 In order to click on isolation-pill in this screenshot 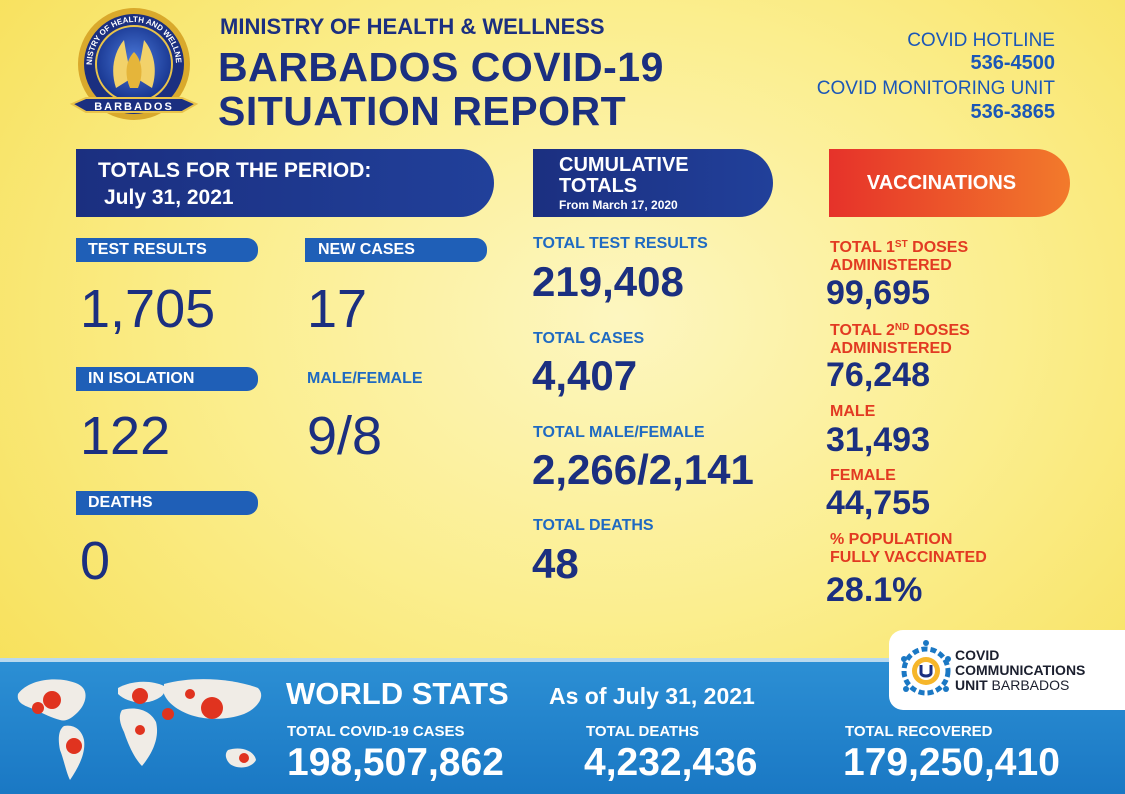, I will do `click(167, 379)`.